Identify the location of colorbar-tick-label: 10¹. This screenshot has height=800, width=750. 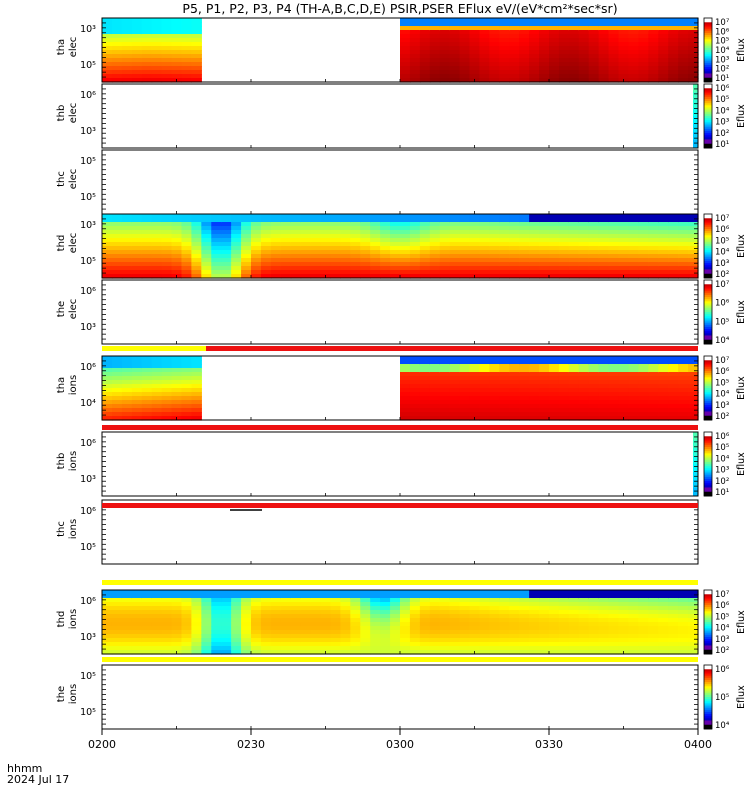
(722, 493).